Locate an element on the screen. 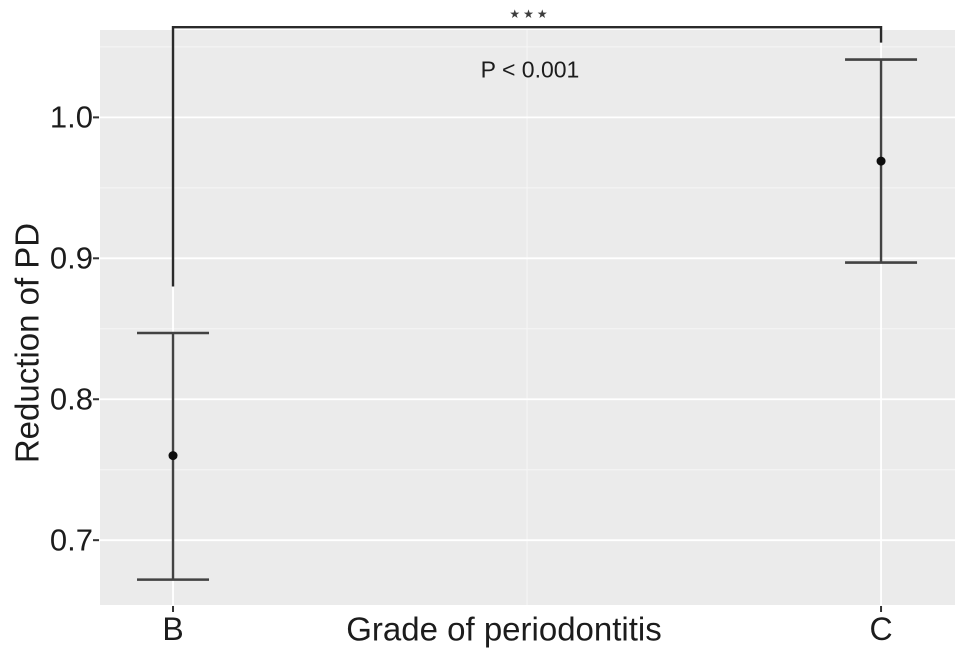 The width and height of the screenshot is (969, 660). y-tick-label: 0.9 is located at coordinates (71, 258).